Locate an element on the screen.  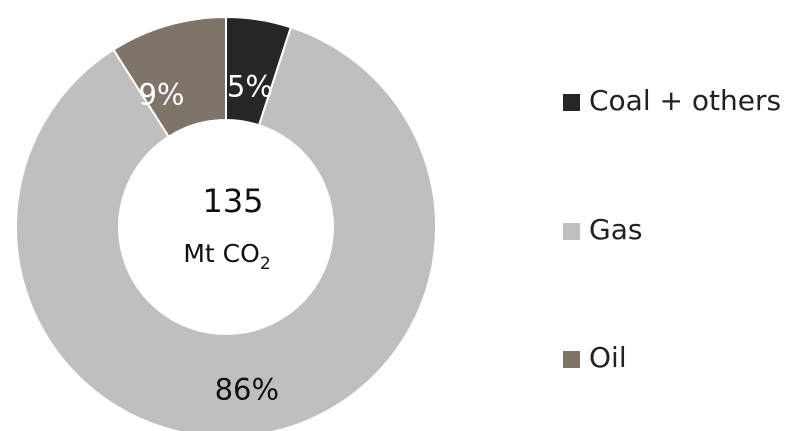
legend-item-coal-others: Coal + others is located at coordinates (672, 100).